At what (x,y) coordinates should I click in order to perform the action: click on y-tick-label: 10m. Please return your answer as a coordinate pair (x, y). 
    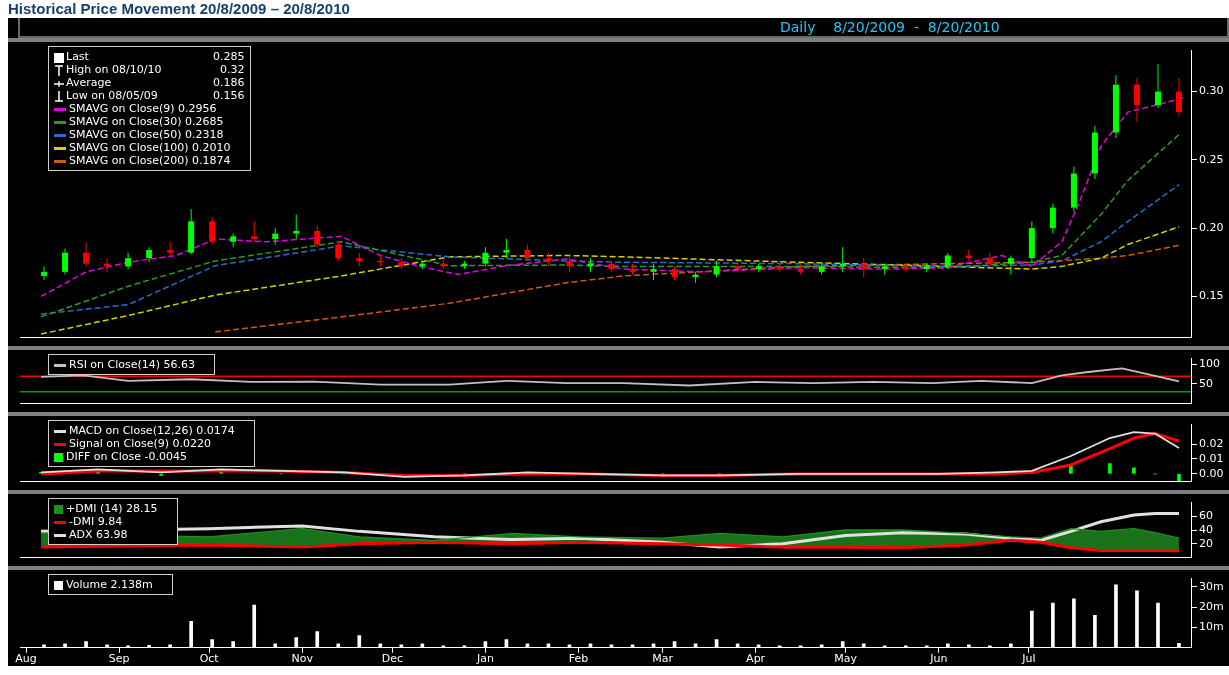
    Looking at the image, I should click on (1211, 627).